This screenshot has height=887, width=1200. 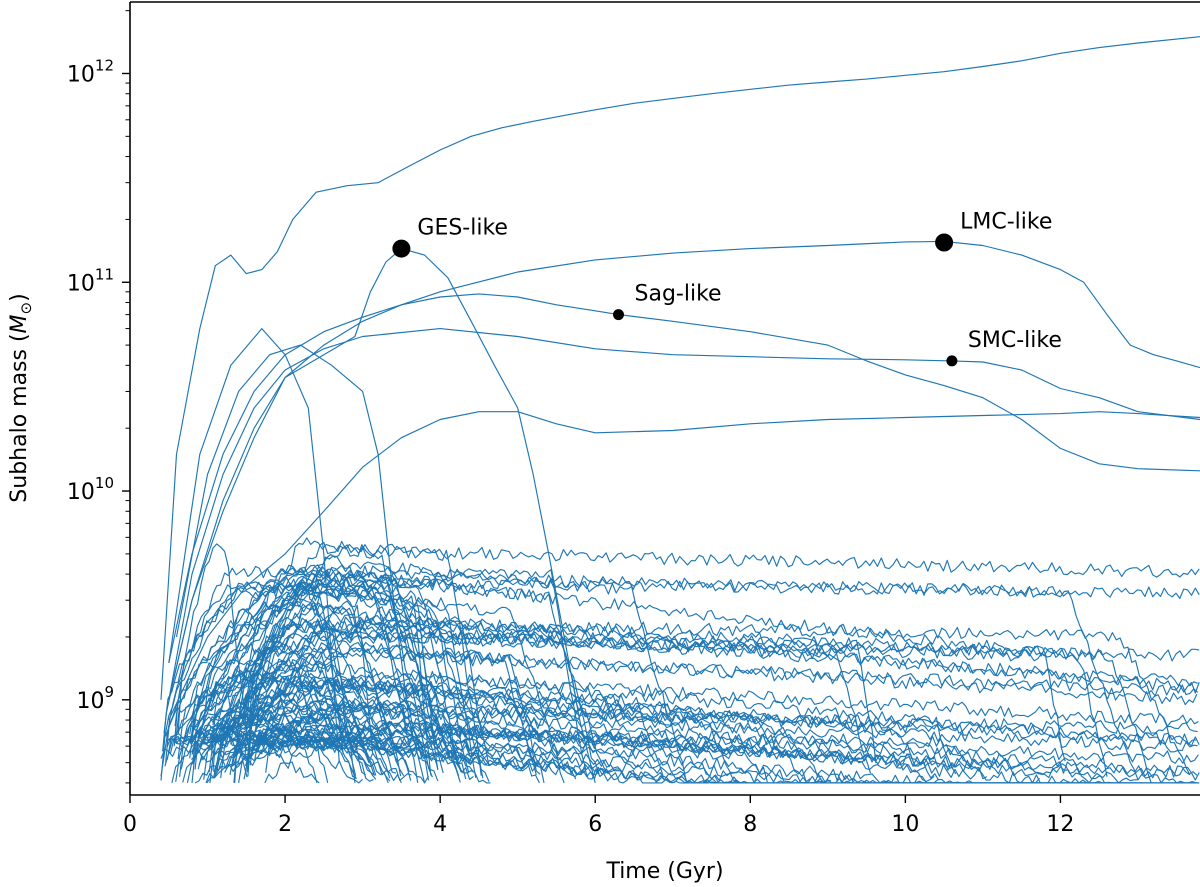 I want to click on sag-like-marker, so click(x=618, y=315).